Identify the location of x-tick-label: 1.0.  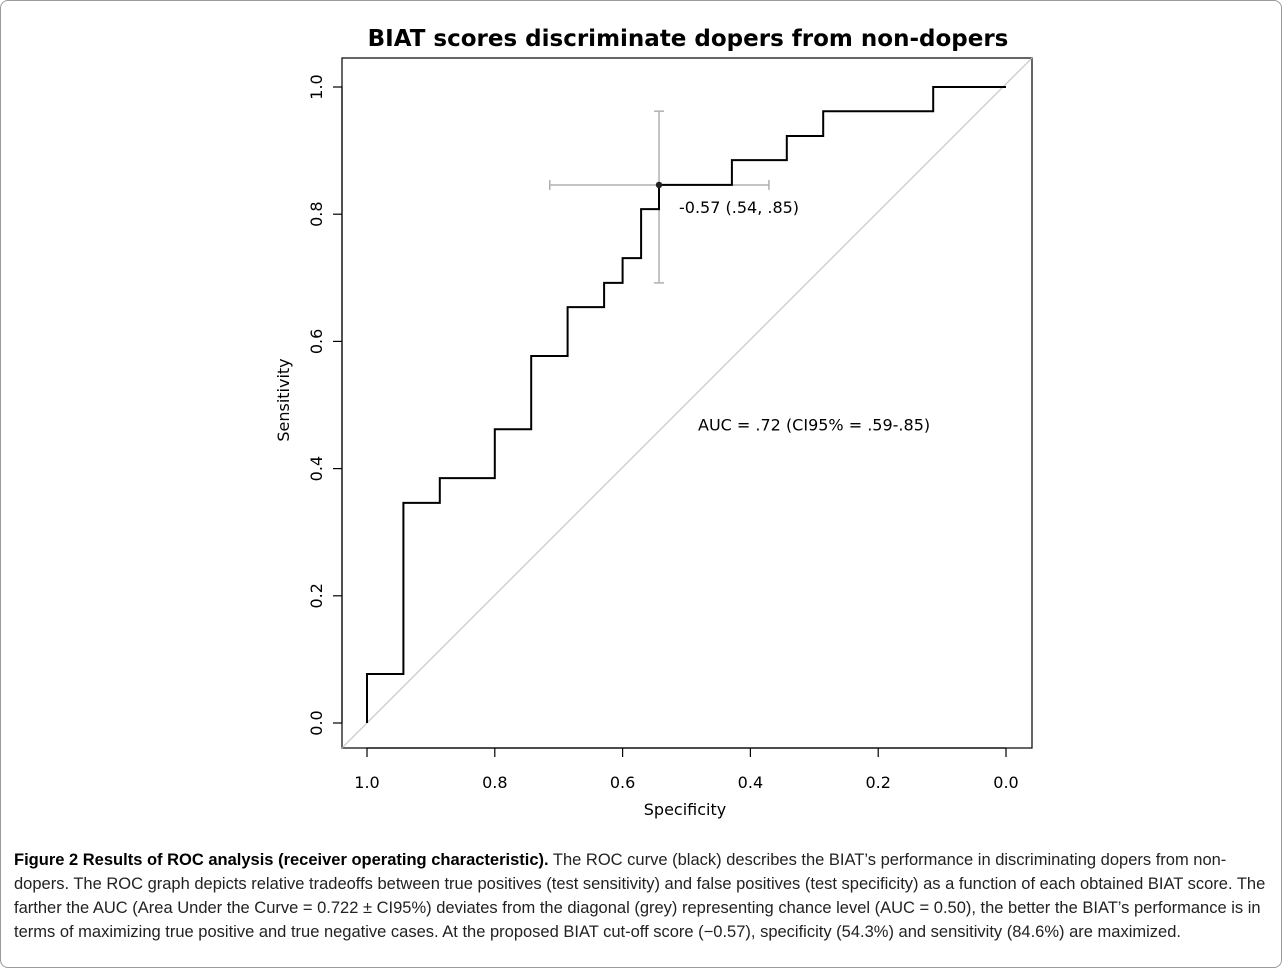
(366, 782).